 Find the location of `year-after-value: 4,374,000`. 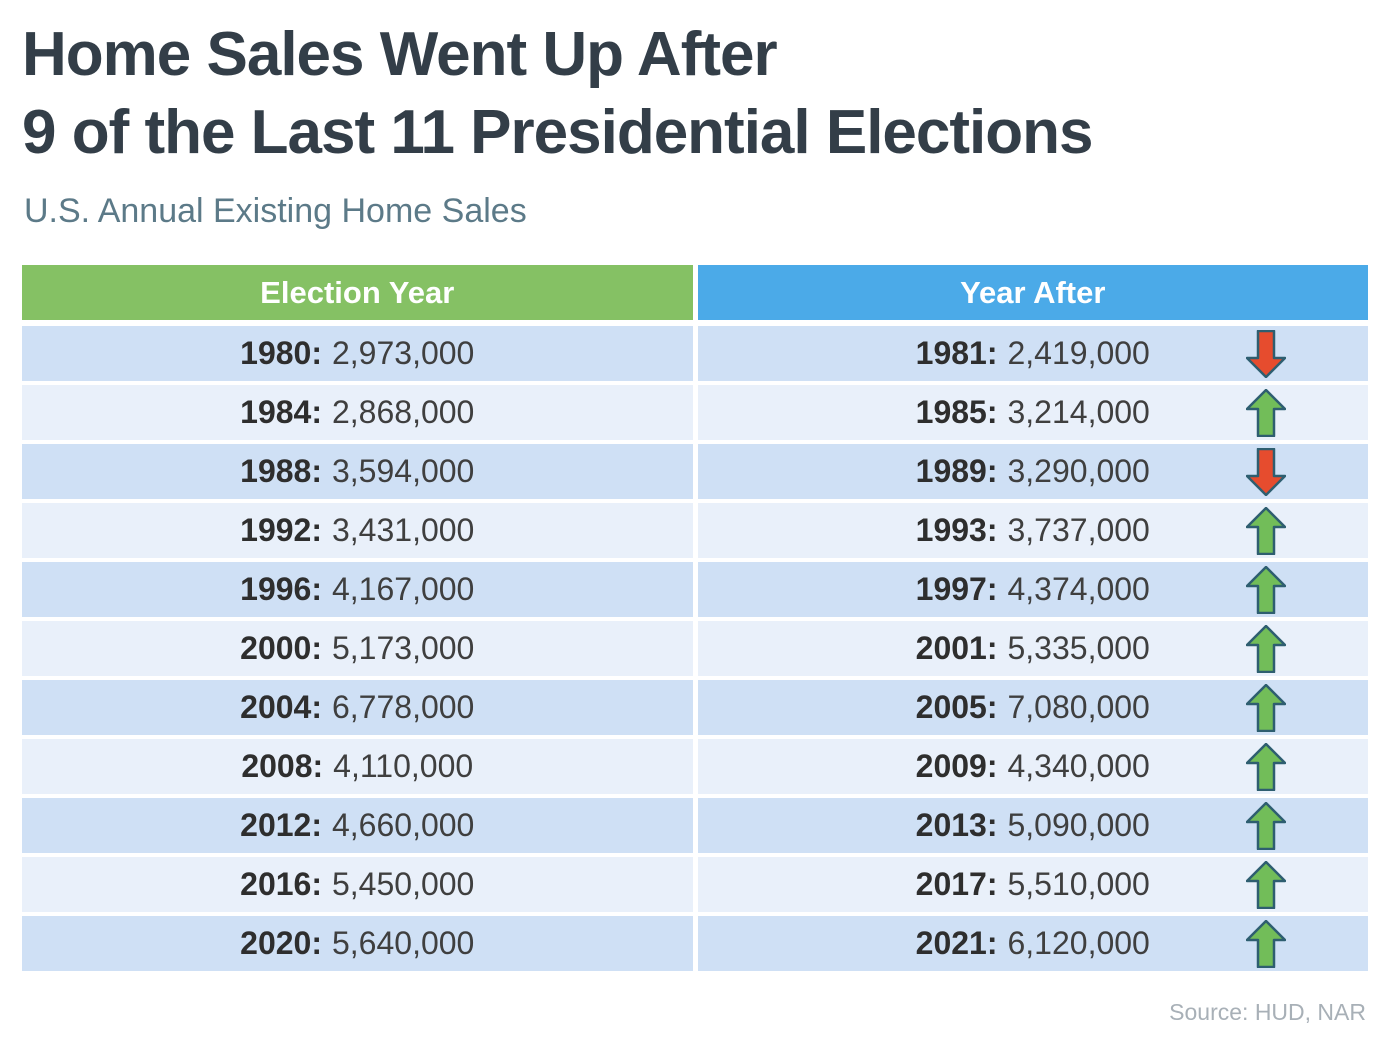

year-after-value: 4,374,000 is located at coordinates (1078, 589).